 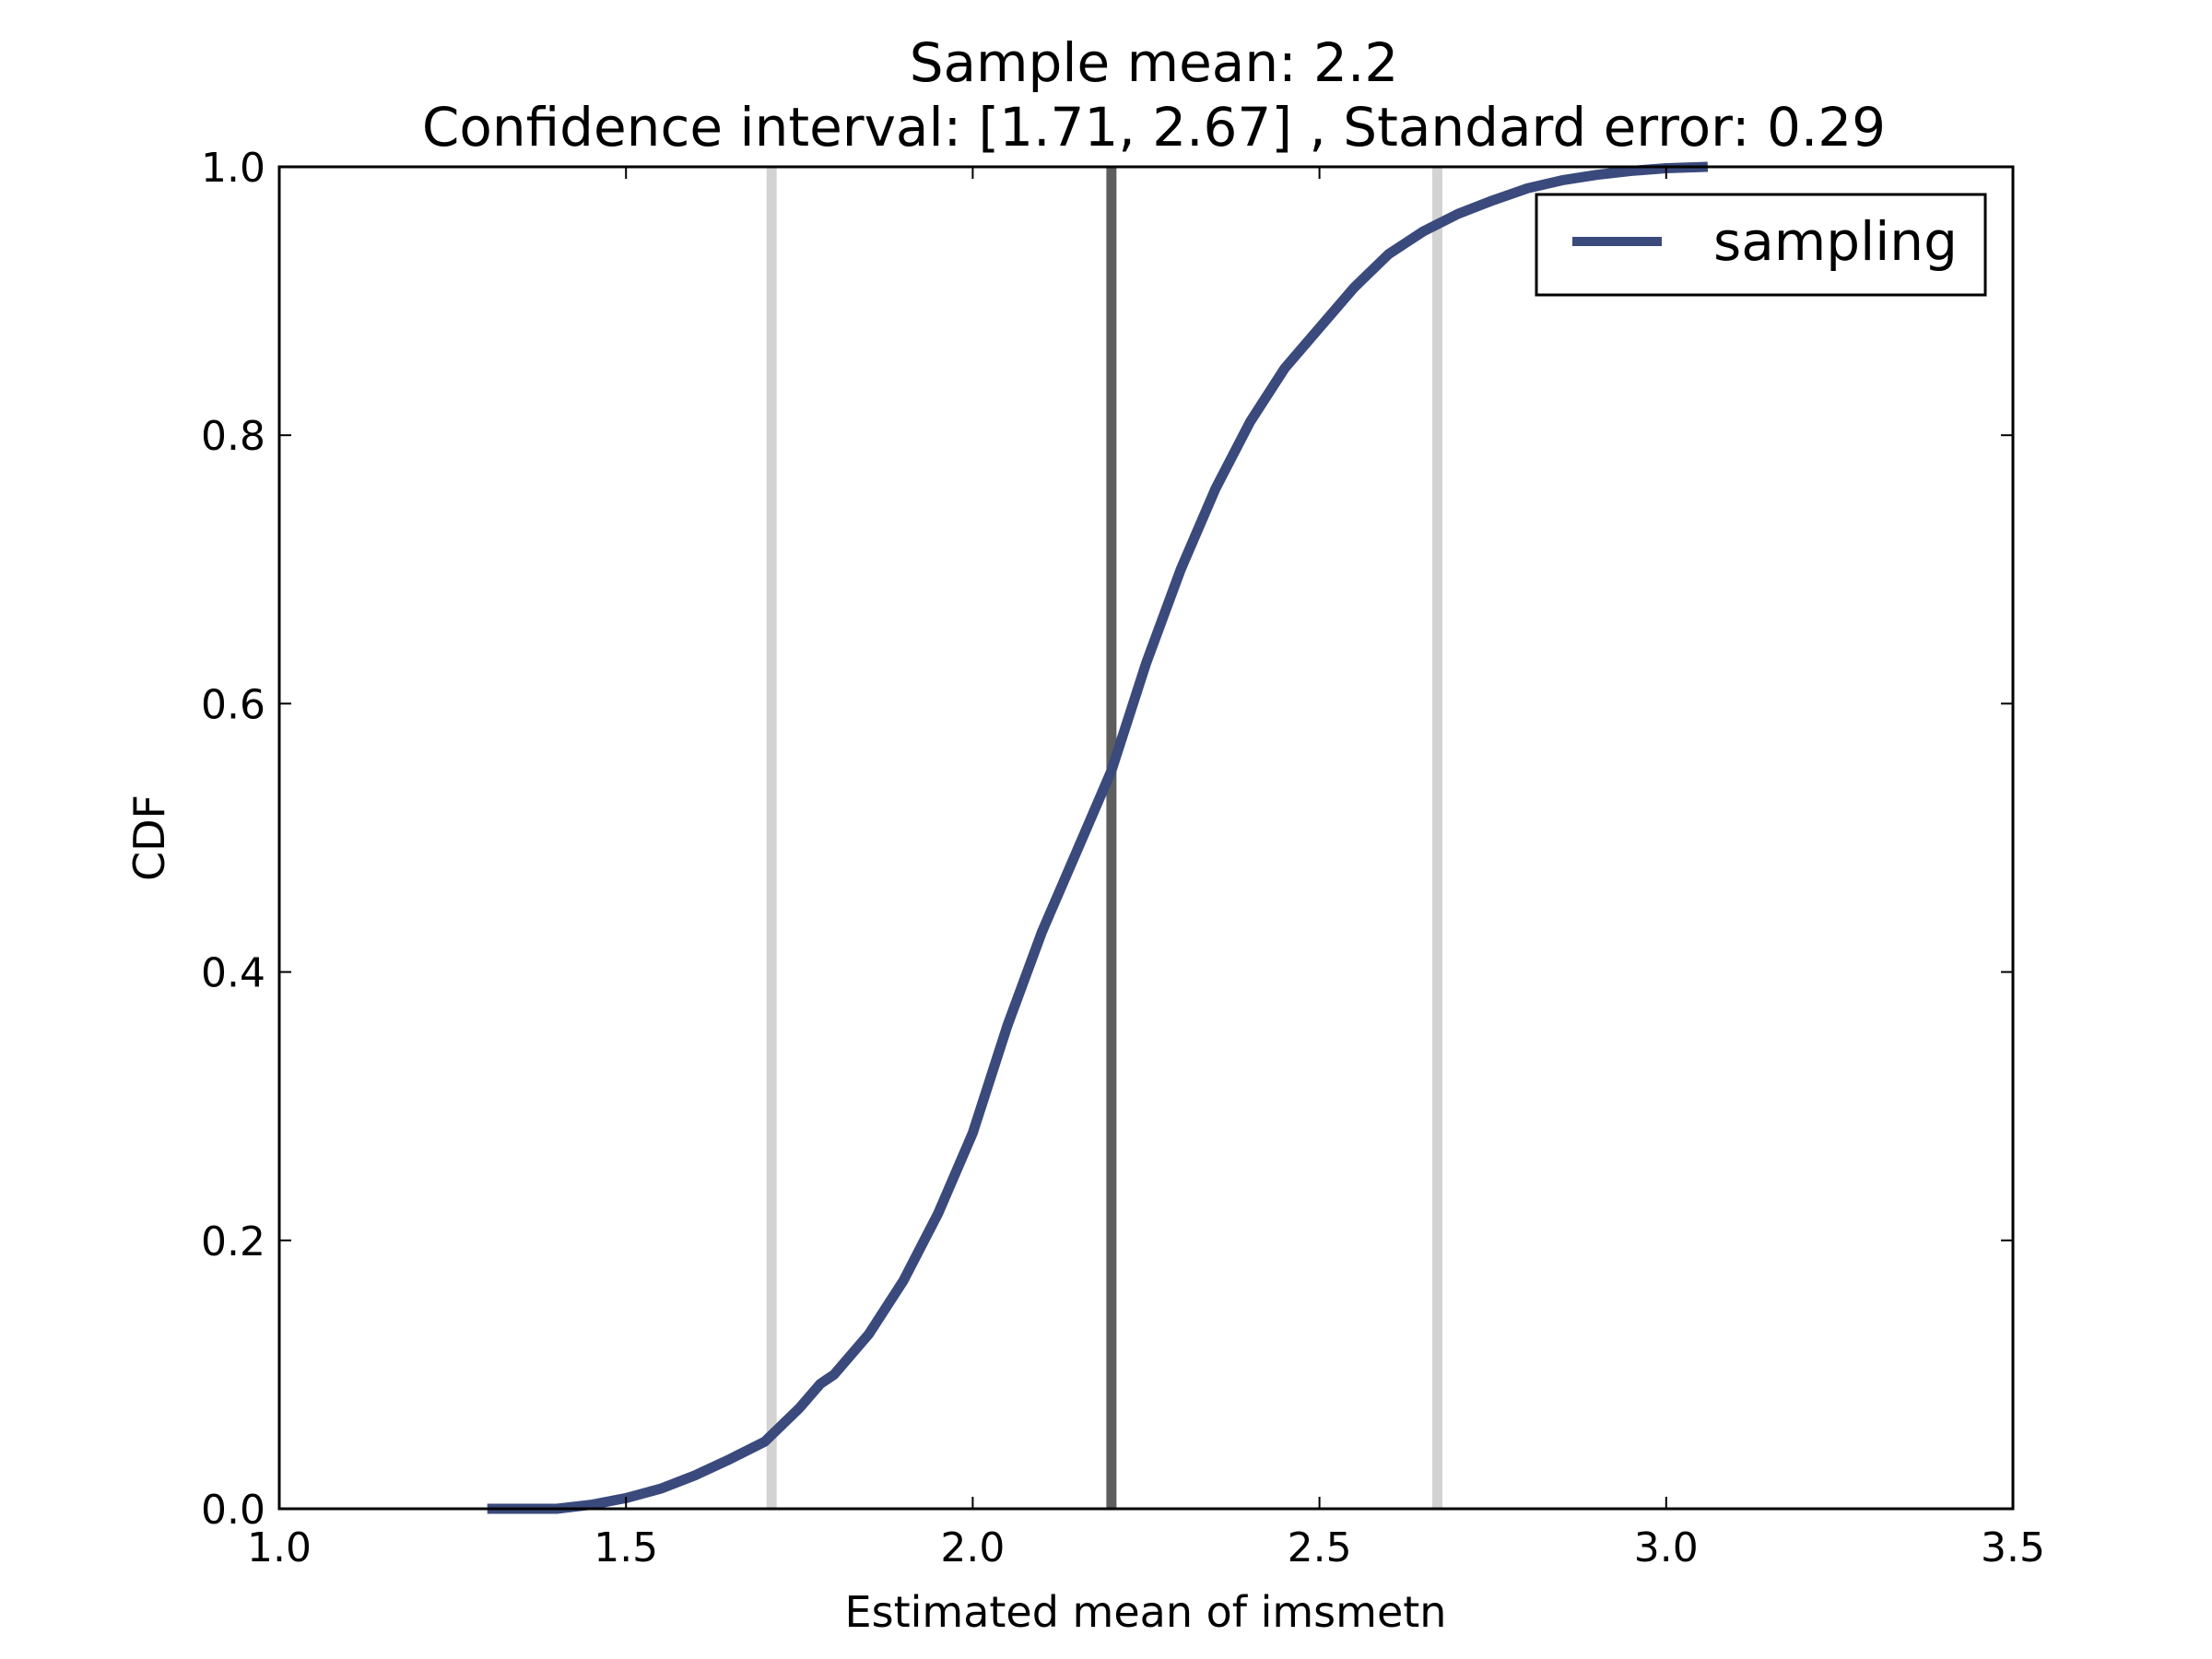 What do you see at coordinates (233, 168) in the screenshot?
I see `y-tick-label: 1.0` at bounding box center [233, 168].